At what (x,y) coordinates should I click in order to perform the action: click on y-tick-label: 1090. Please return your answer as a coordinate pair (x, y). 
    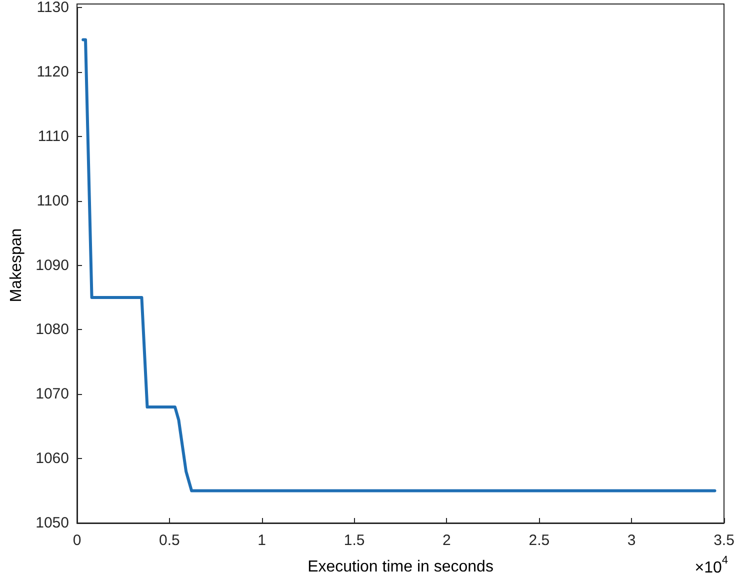
    Looking at the image, I should click on (52, 265).